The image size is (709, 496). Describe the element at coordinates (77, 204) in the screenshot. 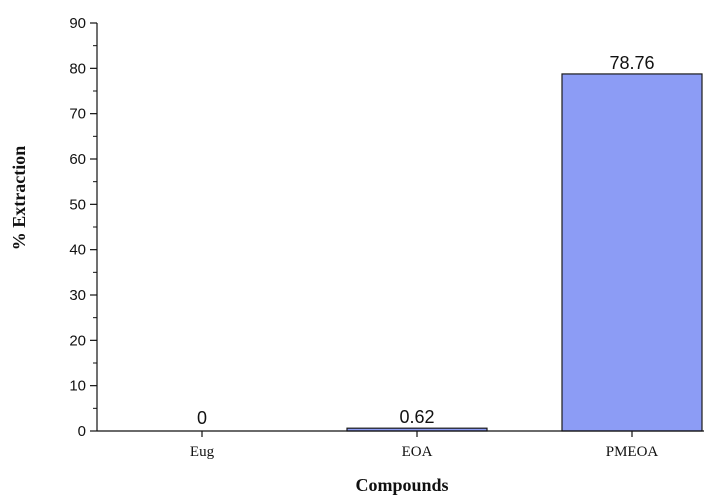

I see `y-tick-label: 50` at that location.